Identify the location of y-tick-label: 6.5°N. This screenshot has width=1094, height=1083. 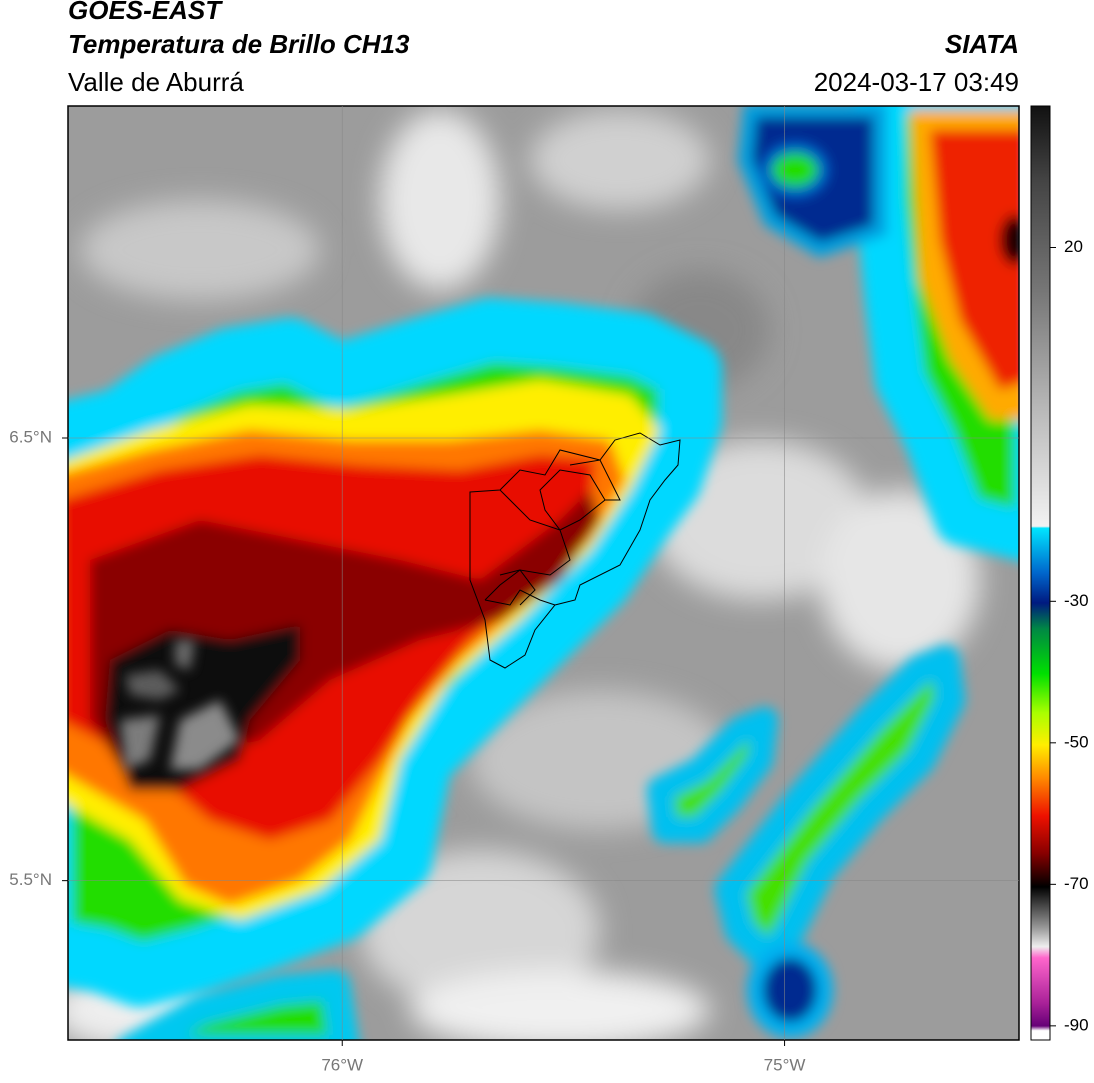
(30, 436).